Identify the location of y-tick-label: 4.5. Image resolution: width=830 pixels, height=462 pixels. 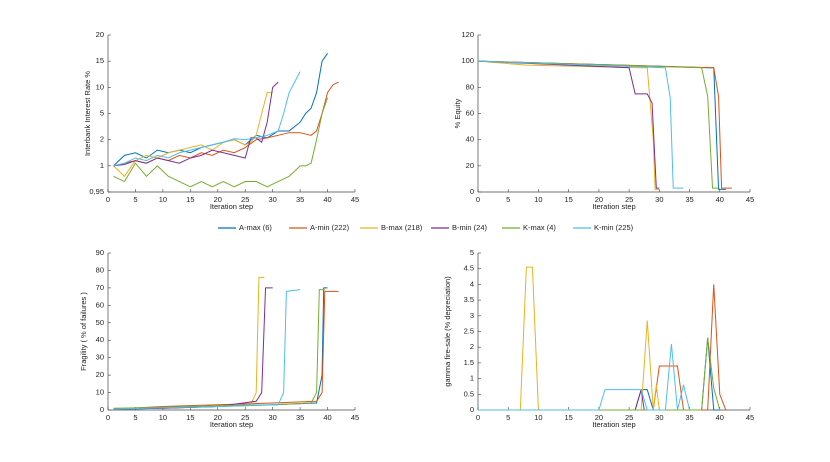
(469, 268).